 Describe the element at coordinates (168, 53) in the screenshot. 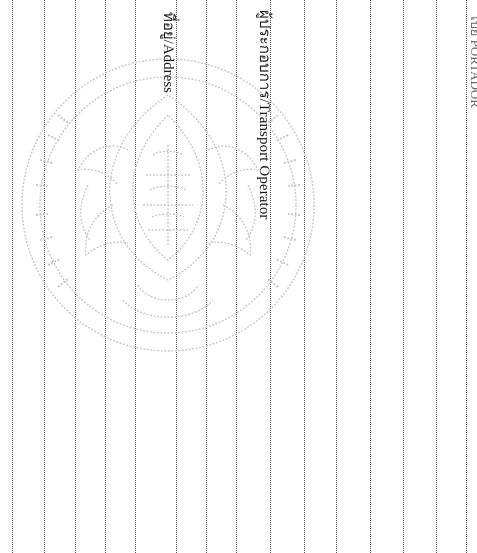

I see `address-label: ที่อยู่/Address` at that location.